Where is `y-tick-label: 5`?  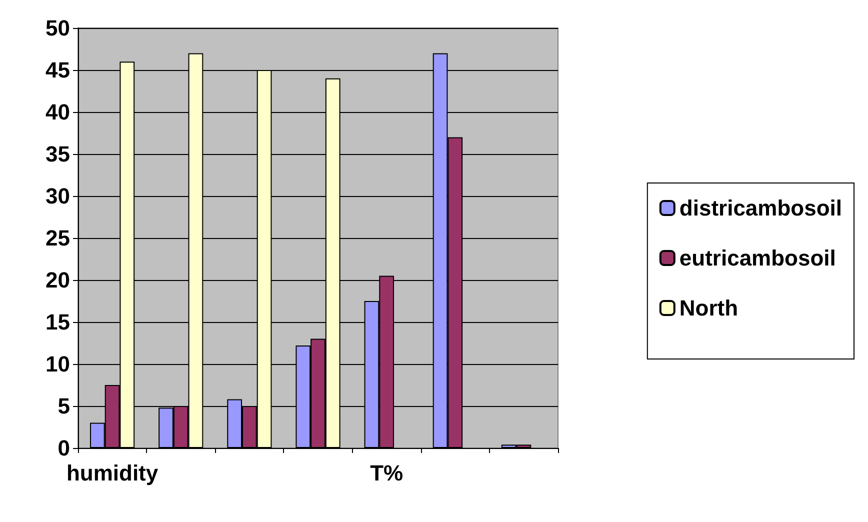
y-tick-label: 5 is located at coordinates (64, 406).